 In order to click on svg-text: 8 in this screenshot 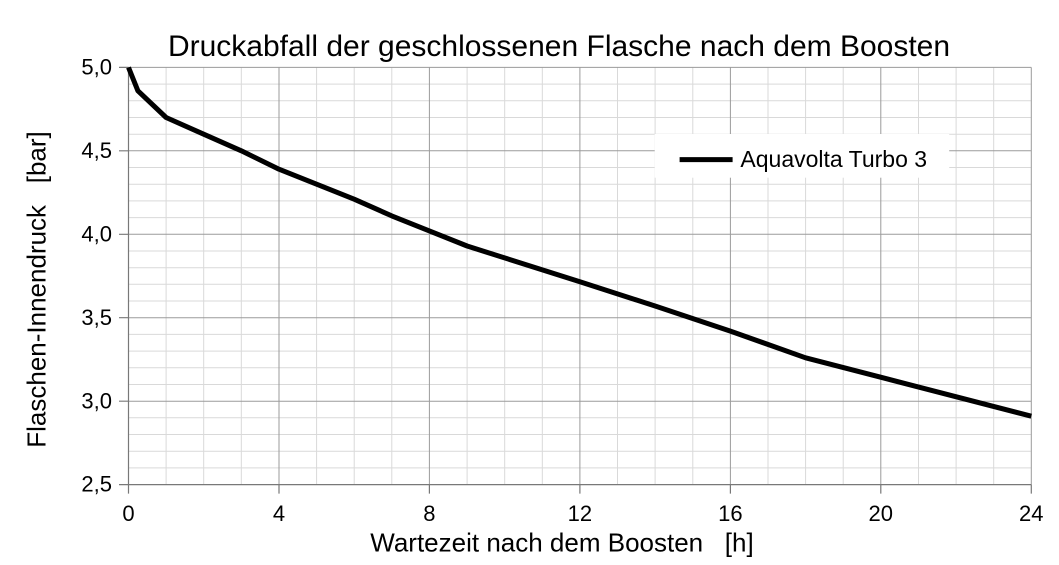, I will do `click(429, 513)`.